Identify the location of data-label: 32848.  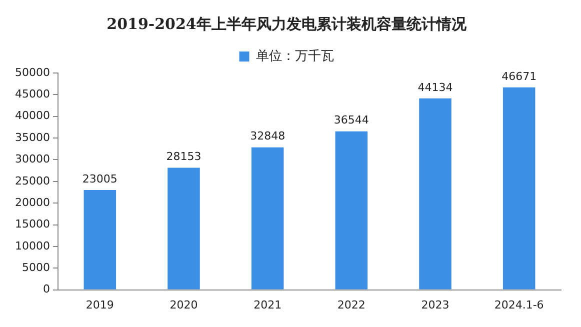
(268, 136).